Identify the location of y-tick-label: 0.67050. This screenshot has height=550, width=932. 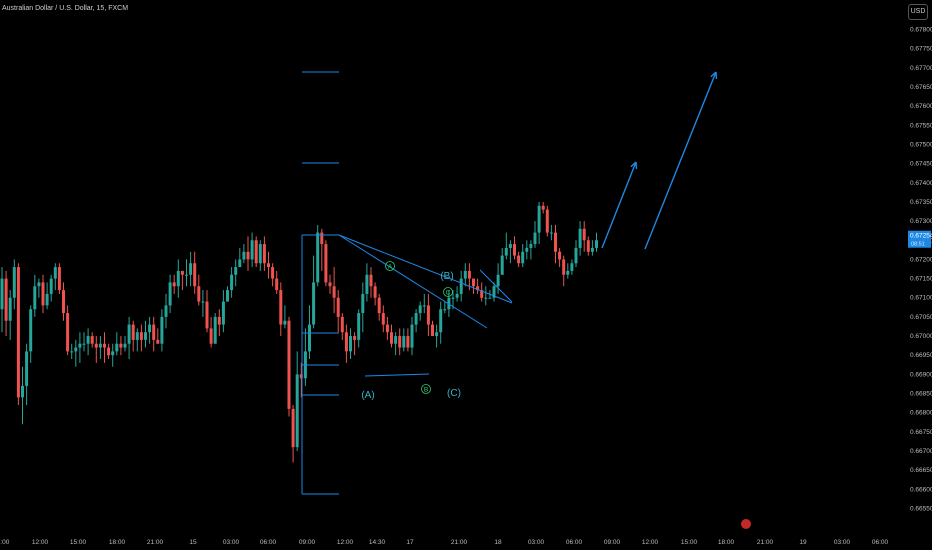
(921, 317).